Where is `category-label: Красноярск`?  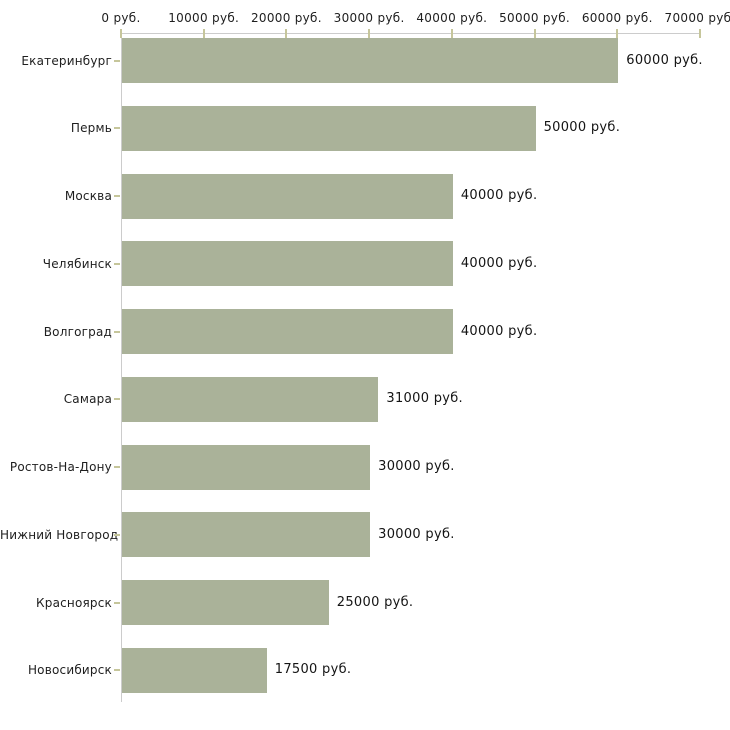 category-label: Красноярск is located at coordinates (74, 602).